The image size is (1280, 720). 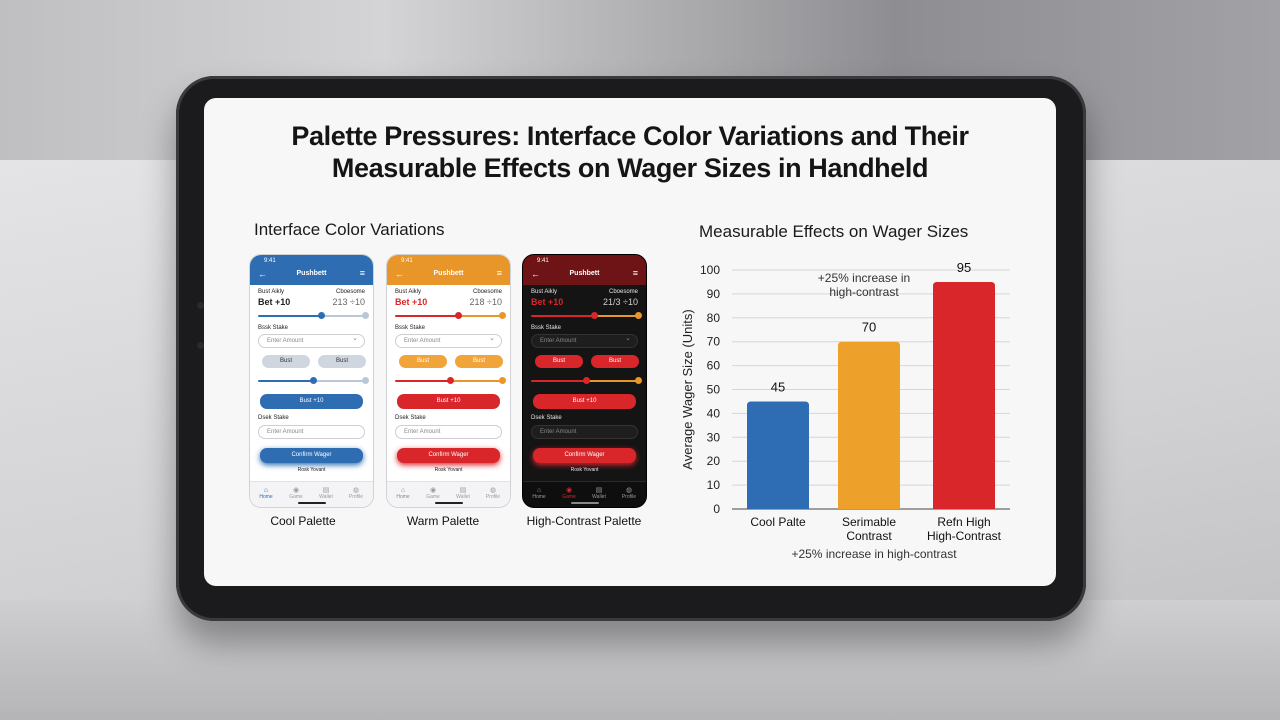 I want to click on stake-label-2: Dsek Stake, so click(x=410, y=418).